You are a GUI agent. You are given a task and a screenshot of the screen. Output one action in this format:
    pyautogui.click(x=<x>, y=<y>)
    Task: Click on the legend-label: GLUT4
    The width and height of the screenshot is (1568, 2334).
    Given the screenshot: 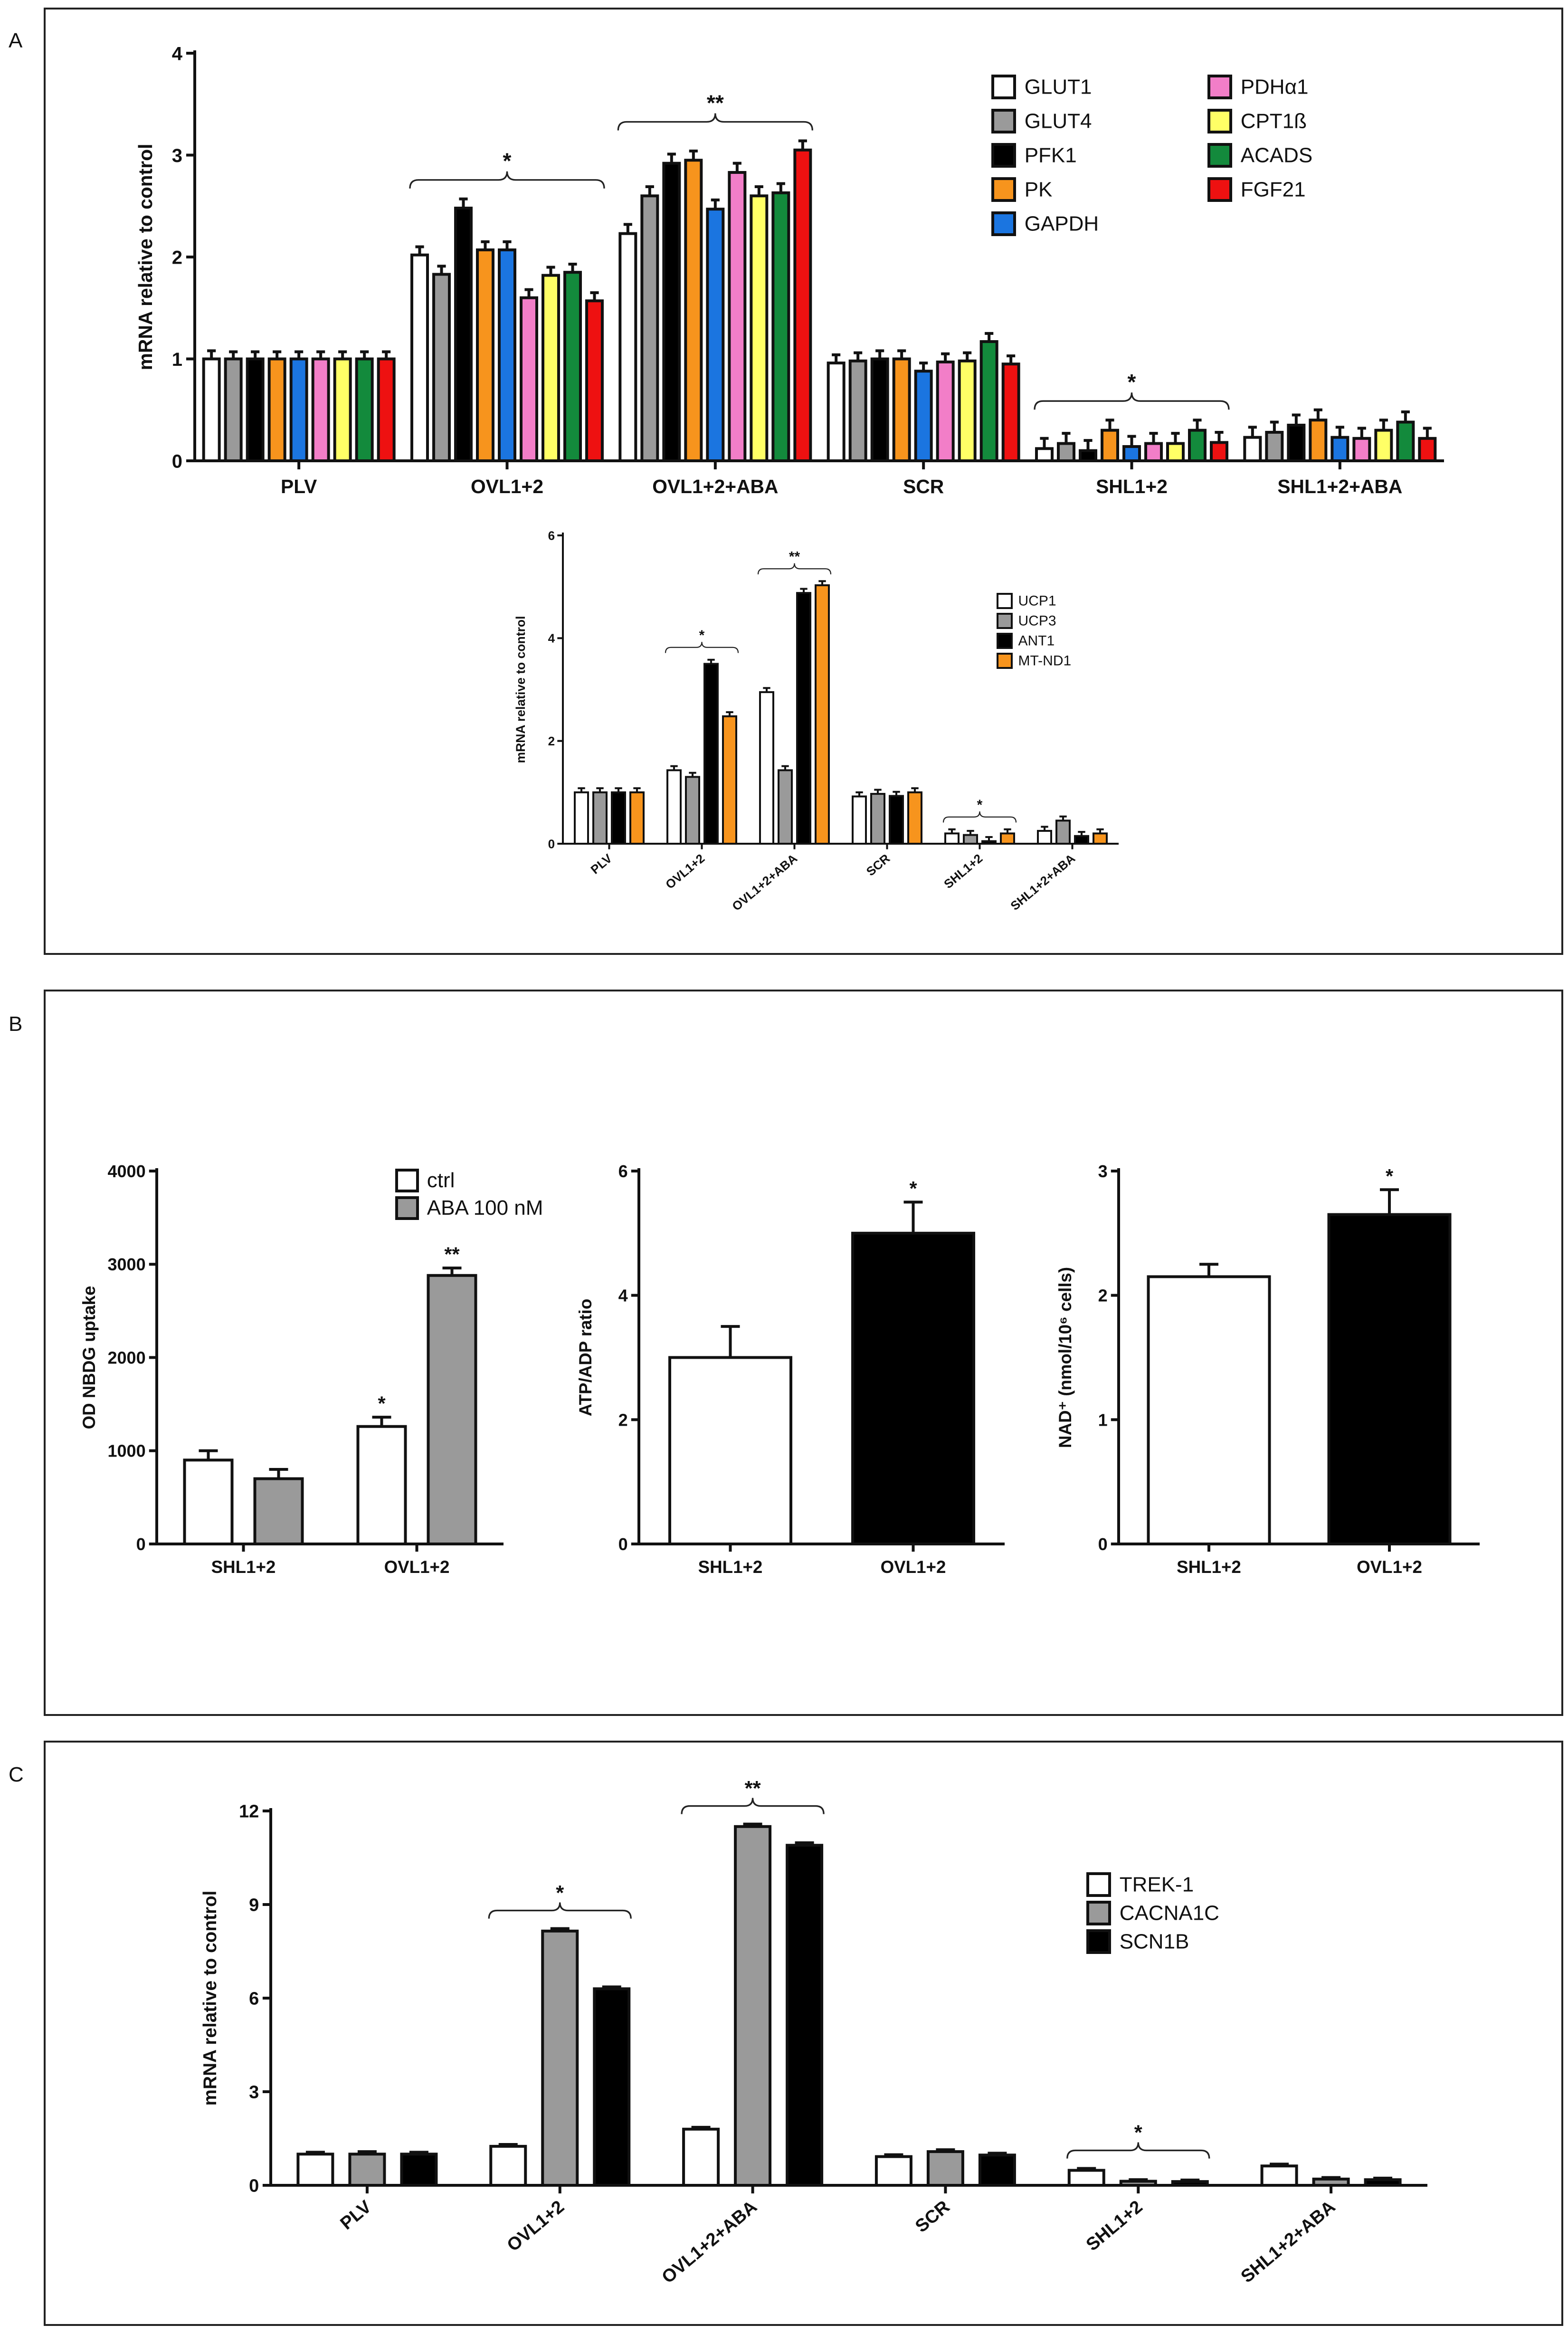 What is the action you would take?
    pyautogui.click(x=1058, y=121)
    